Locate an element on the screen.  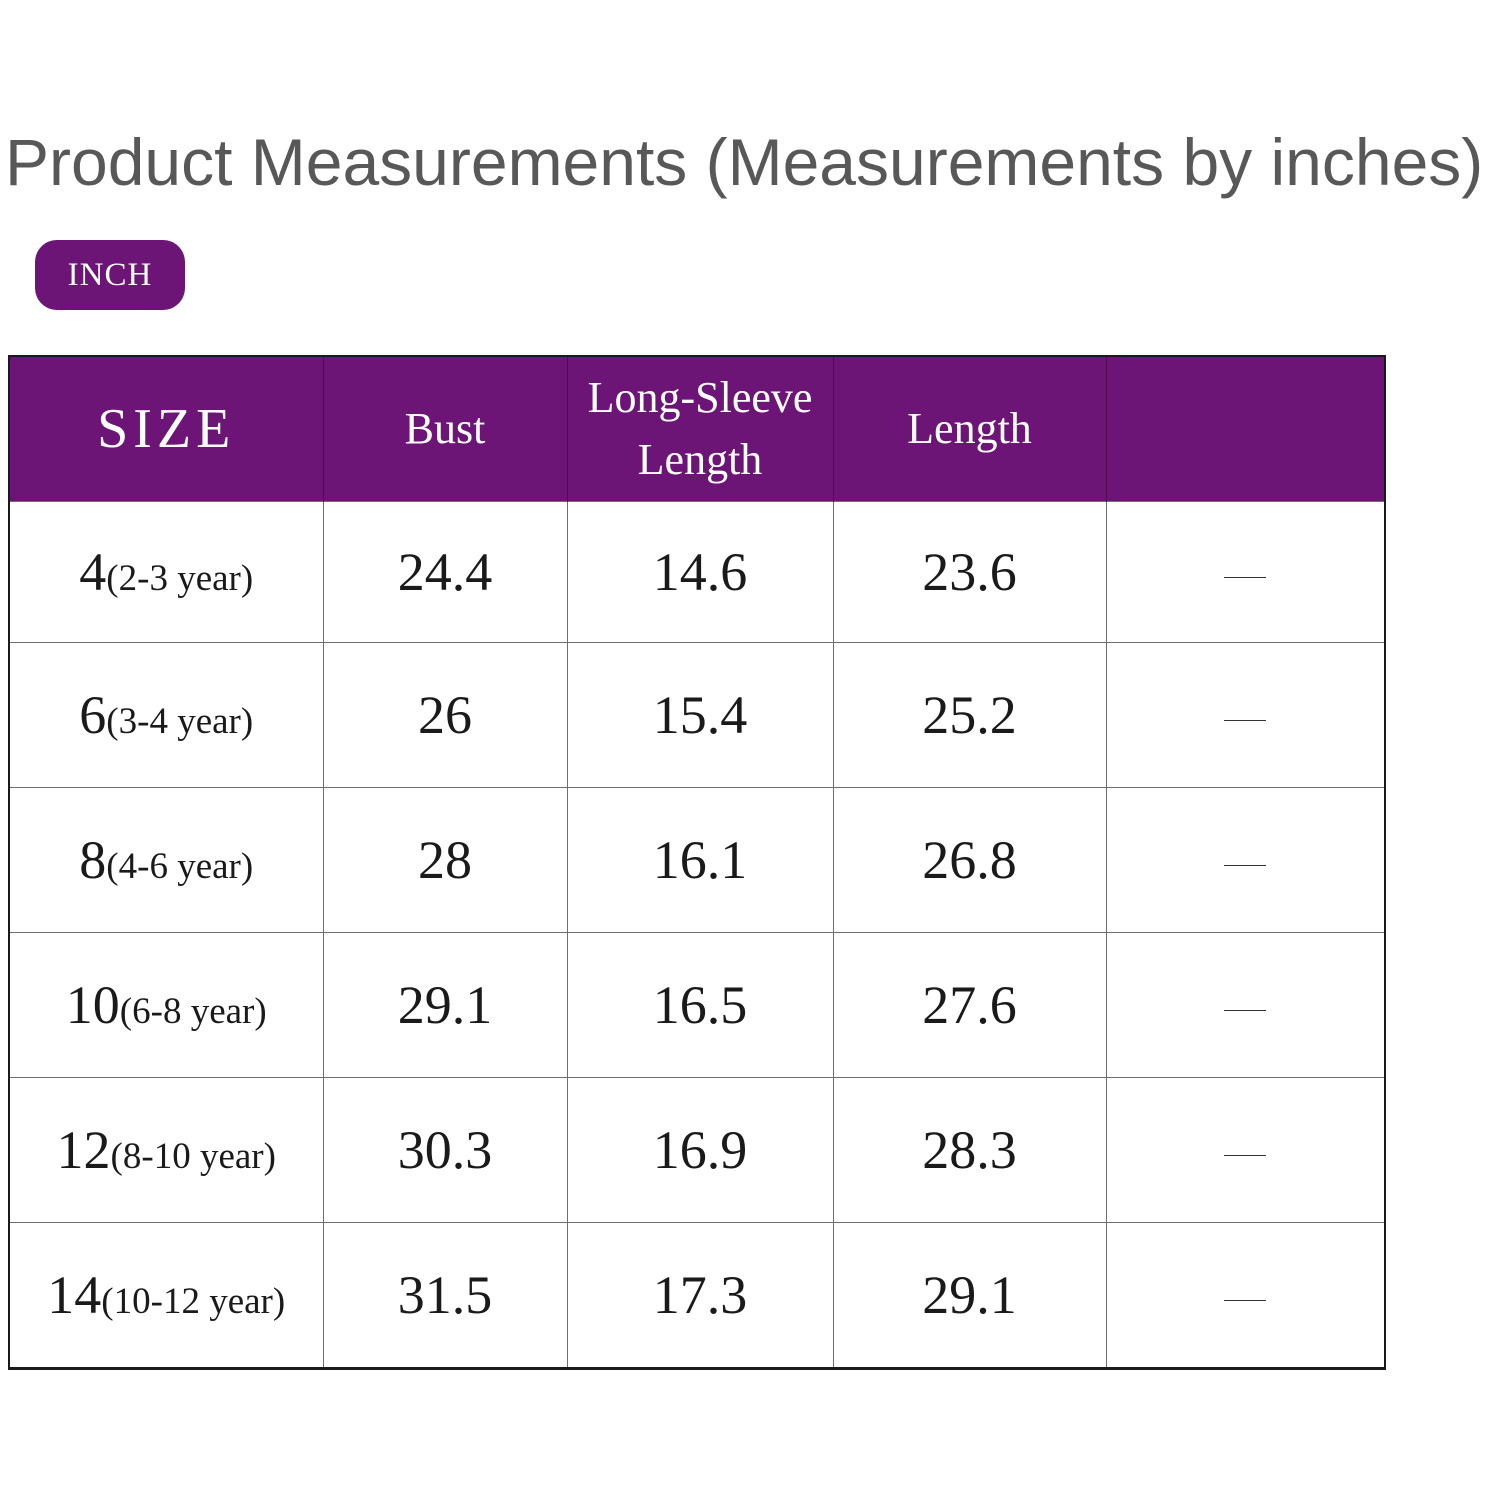
size-number: 6 is located at coordinates (93, 715).